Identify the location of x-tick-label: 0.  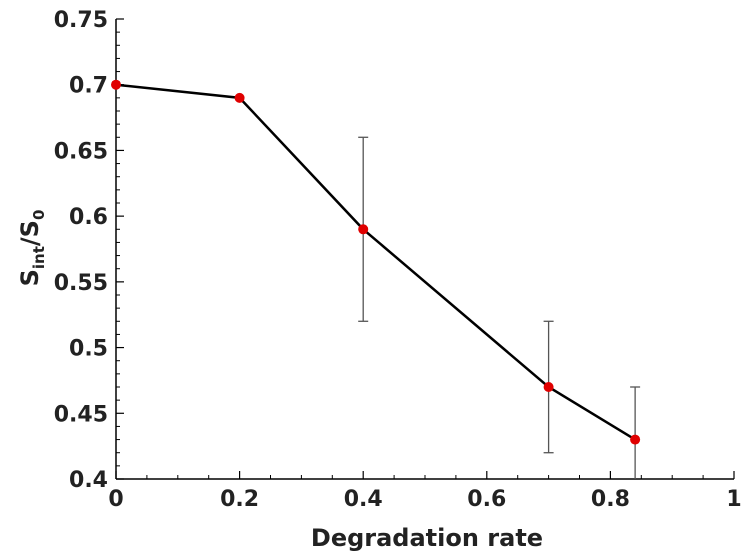
(115, 499).